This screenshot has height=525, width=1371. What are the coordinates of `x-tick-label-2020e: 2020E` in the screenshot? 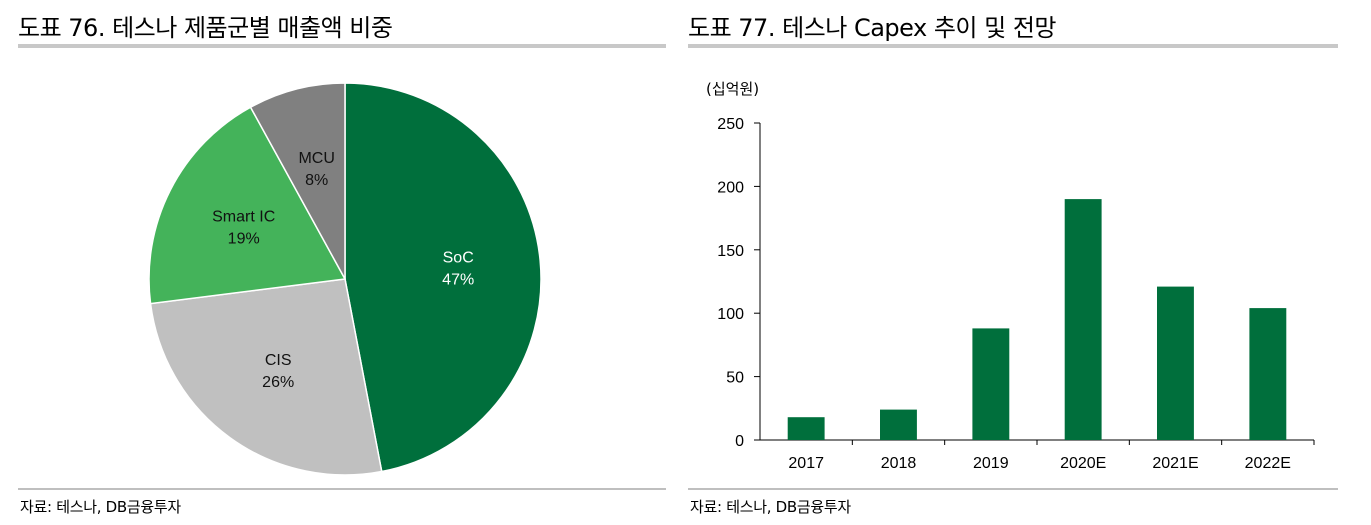 It's located at (1083, 463).